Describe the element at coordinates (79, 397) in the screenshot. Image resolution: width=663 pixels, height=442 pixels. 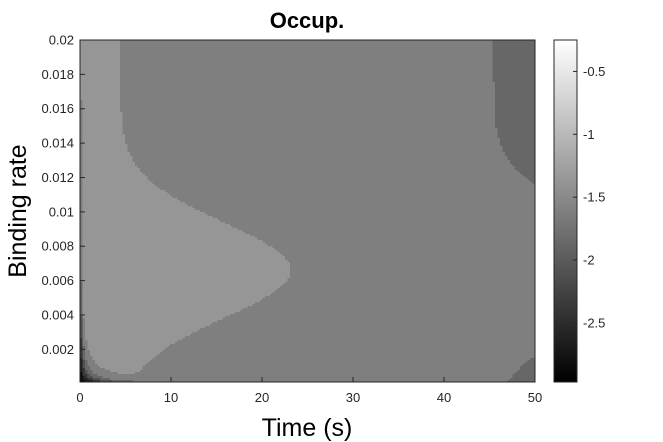
I see `x-tick-label: 0` at that location.